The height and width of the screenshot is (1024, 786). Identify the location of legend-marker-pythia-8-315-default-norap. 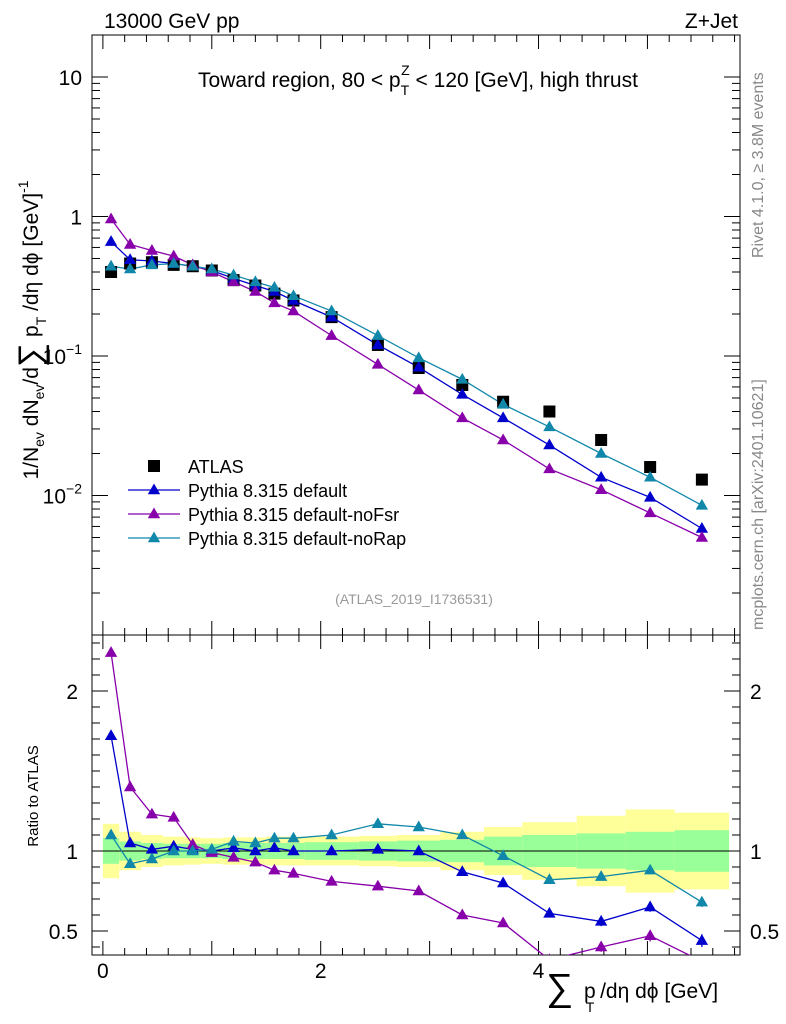
(154, 537).